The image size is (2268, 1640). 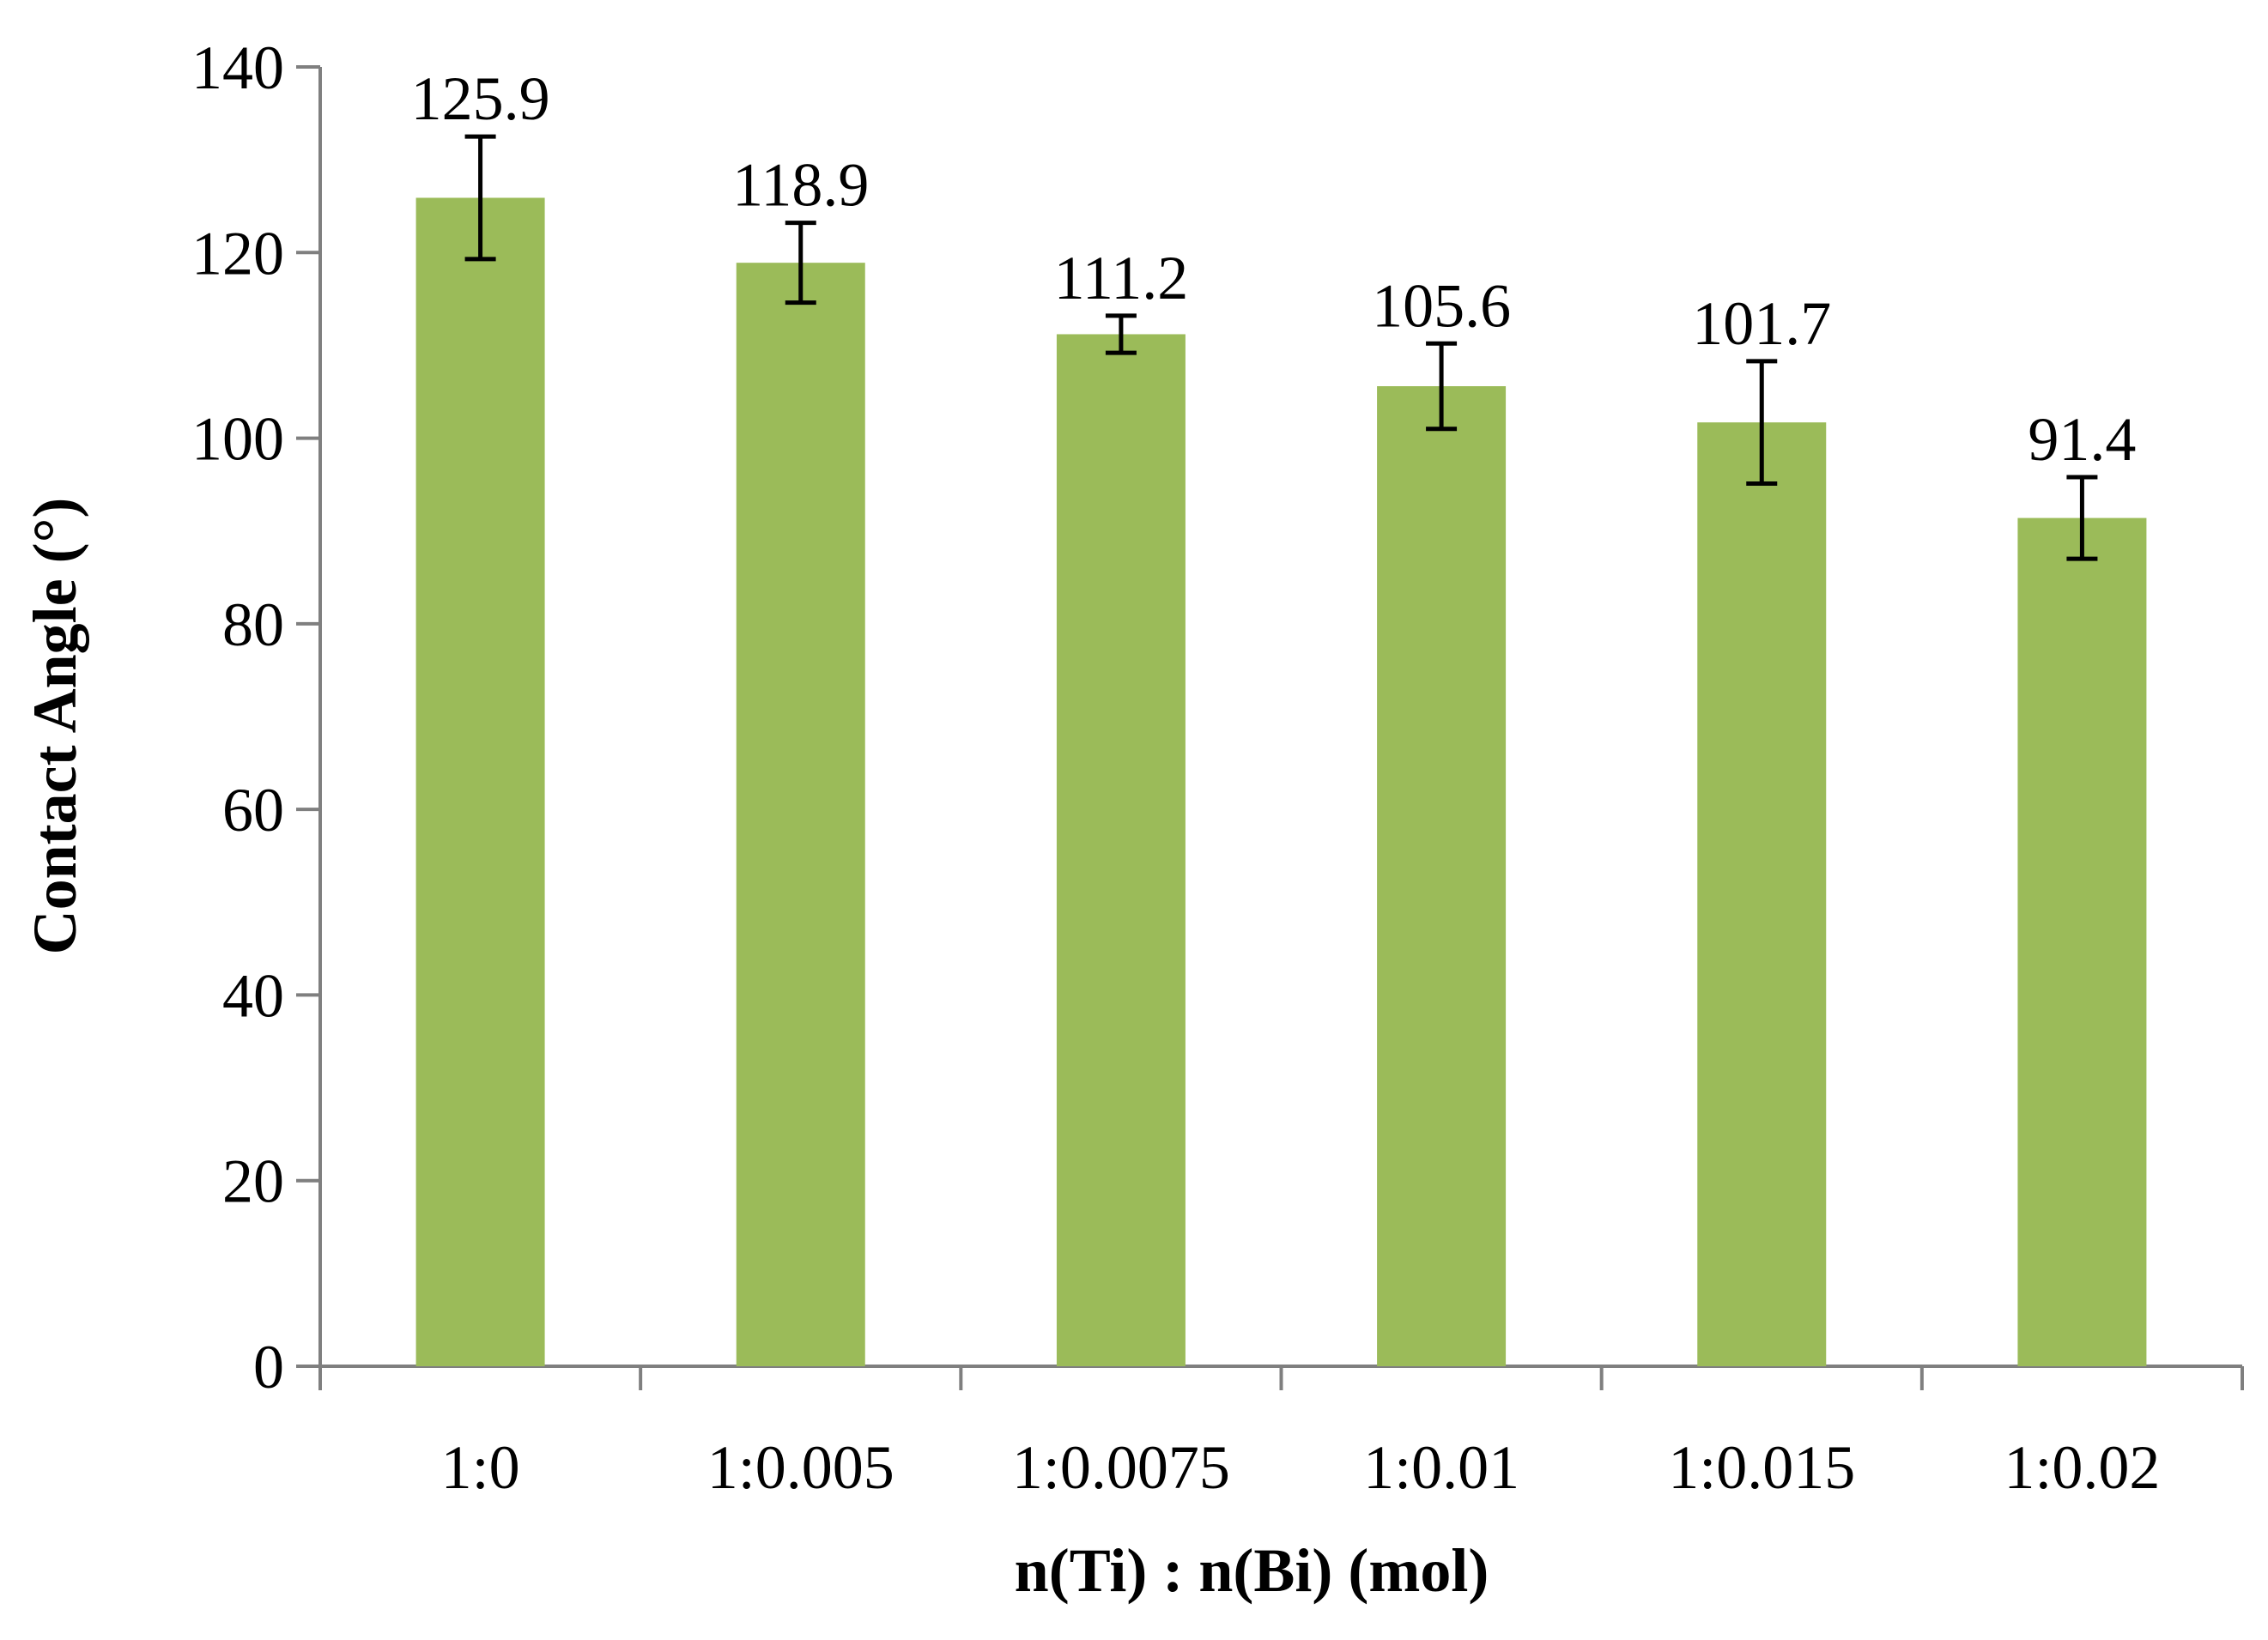 What do you see at coordinates (253, 995) in the screenshot?
I see `y-tick-label: 40` at bounding box center [253, 995].